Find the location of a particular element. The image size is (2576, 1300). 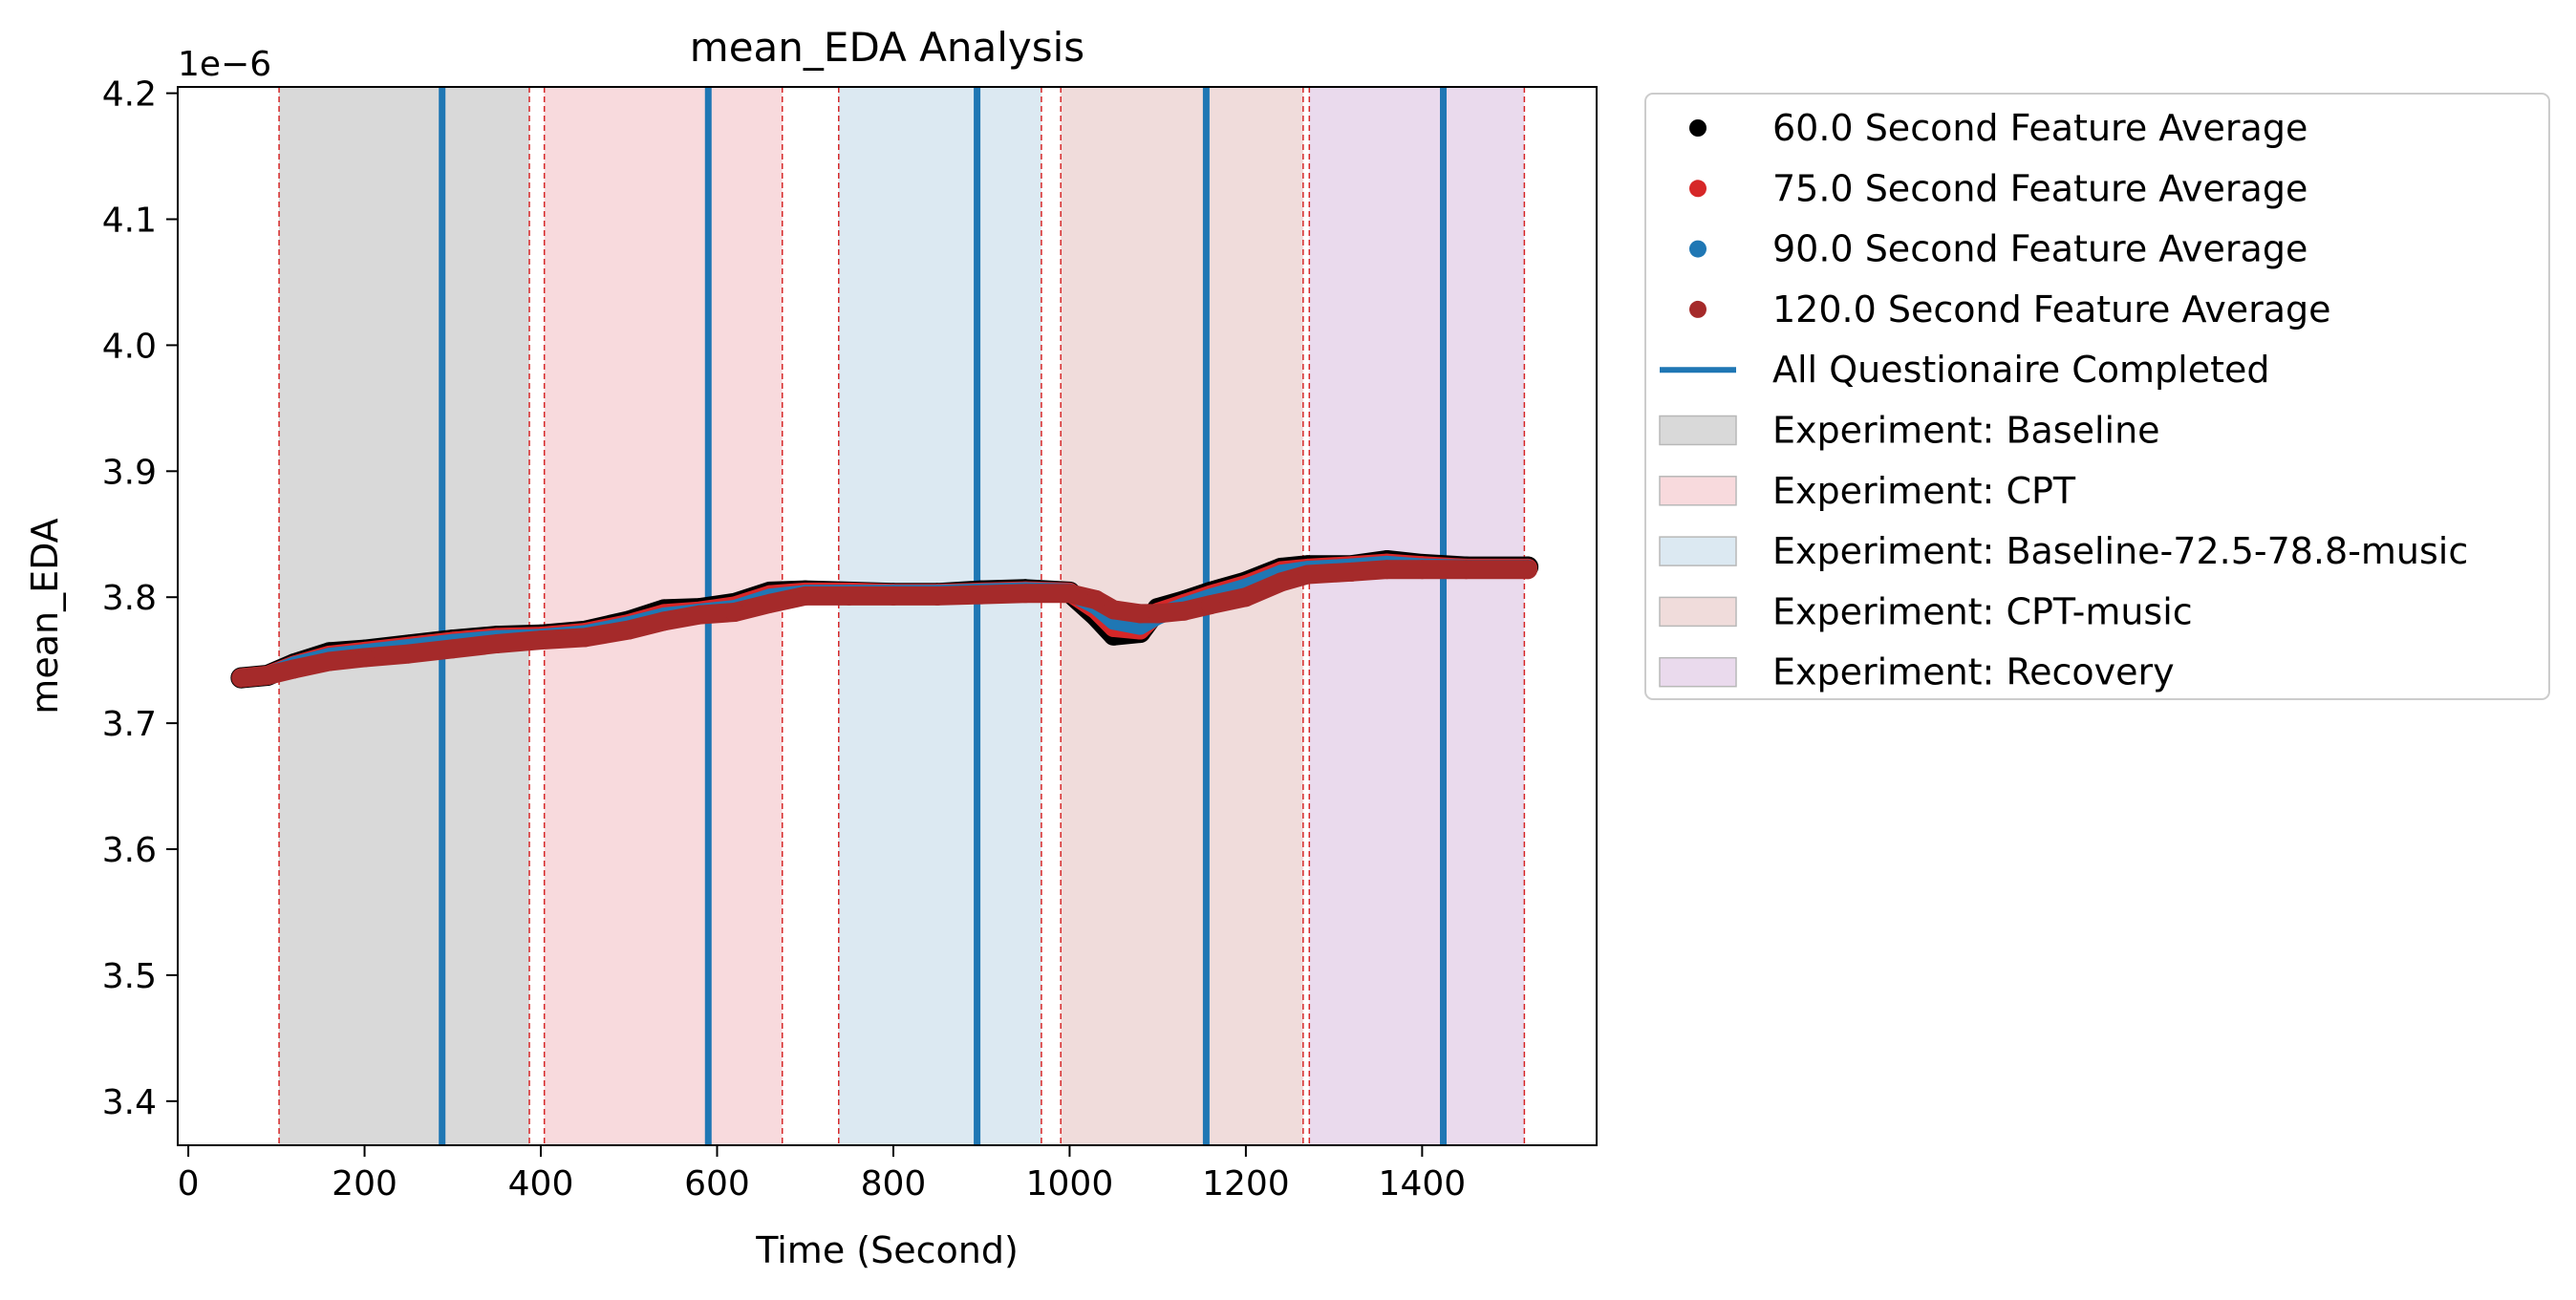

x-tick-label: 600 is located at coordinates (717, 1184).